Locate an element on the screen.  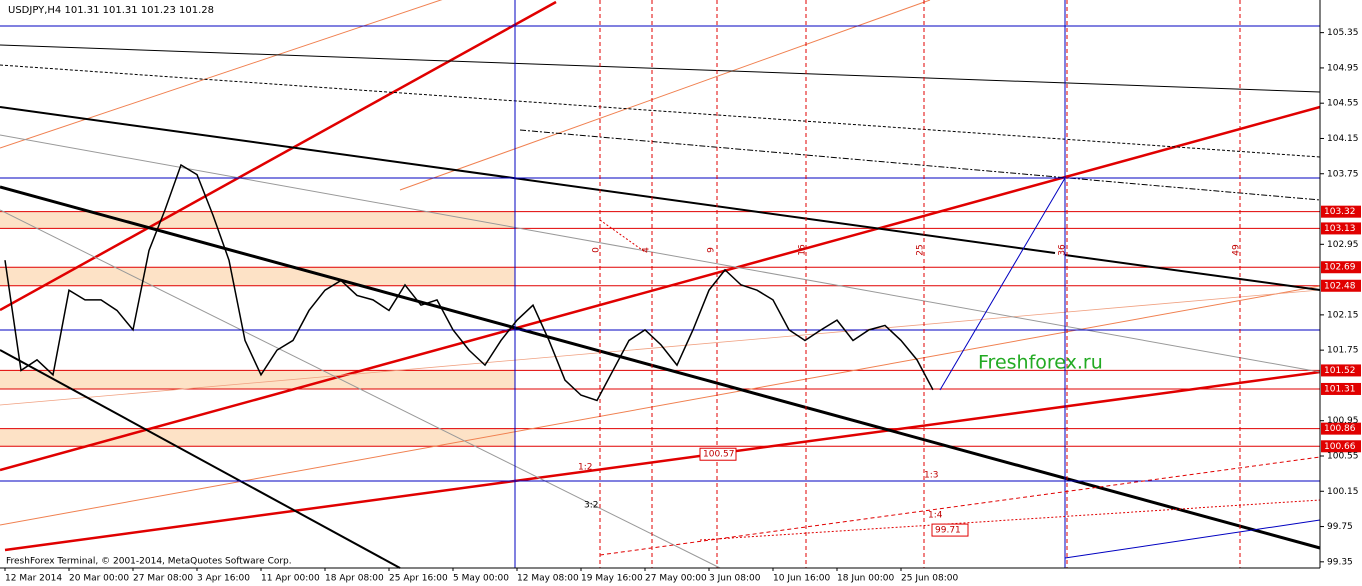
level-label: 100.66 is located at coordinates (1340, 447).